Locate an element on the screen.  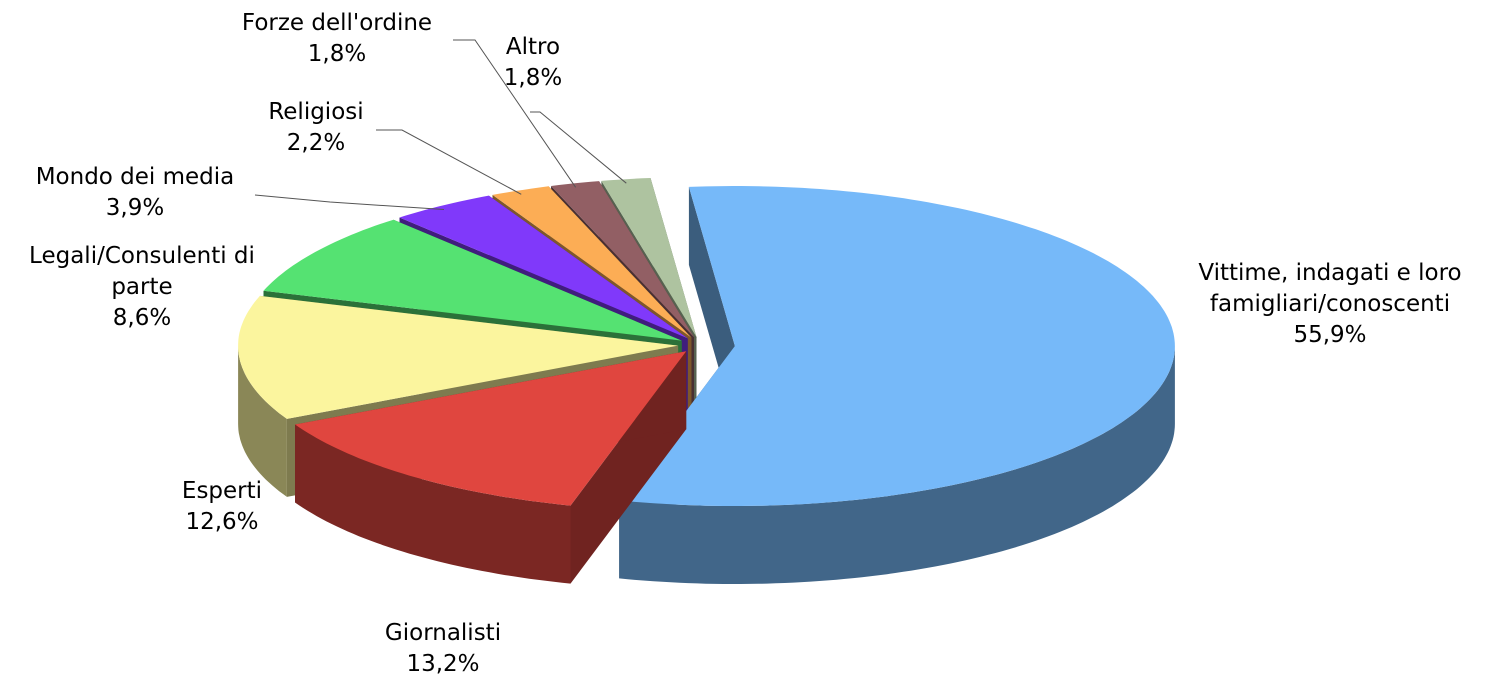
slice-label: Legali/Consulenti di parte 8,6% is located at coordinates (142, 287).